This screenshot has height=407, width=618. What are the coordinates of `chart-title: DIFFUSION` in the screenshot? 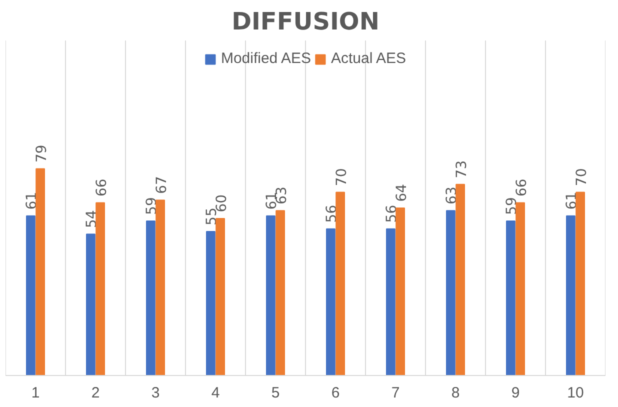 It's located at (306, 22).